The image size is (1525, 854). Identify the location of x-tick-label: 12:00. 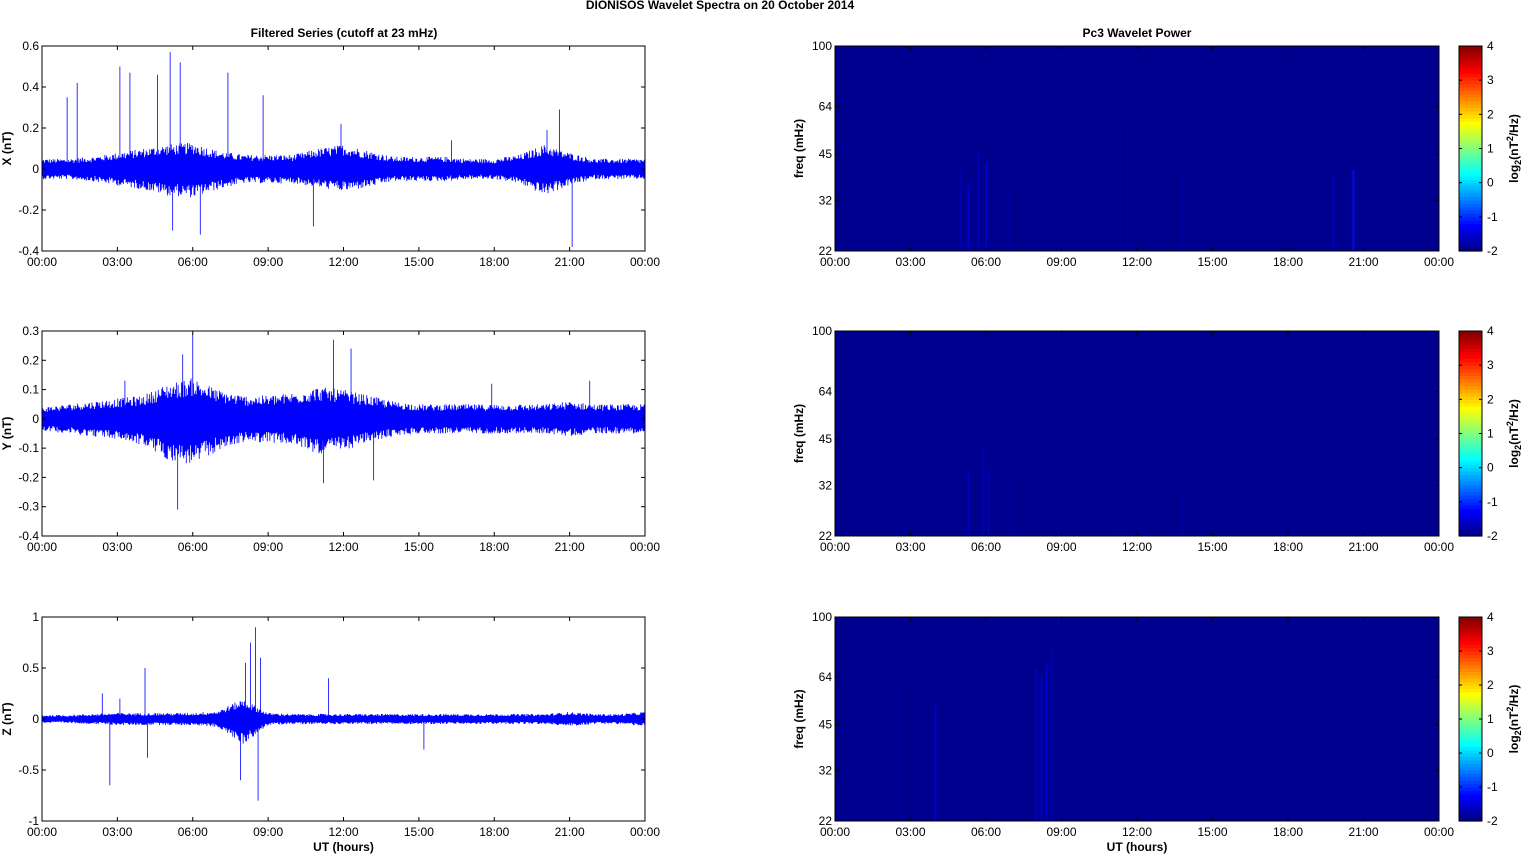
(343, 547).